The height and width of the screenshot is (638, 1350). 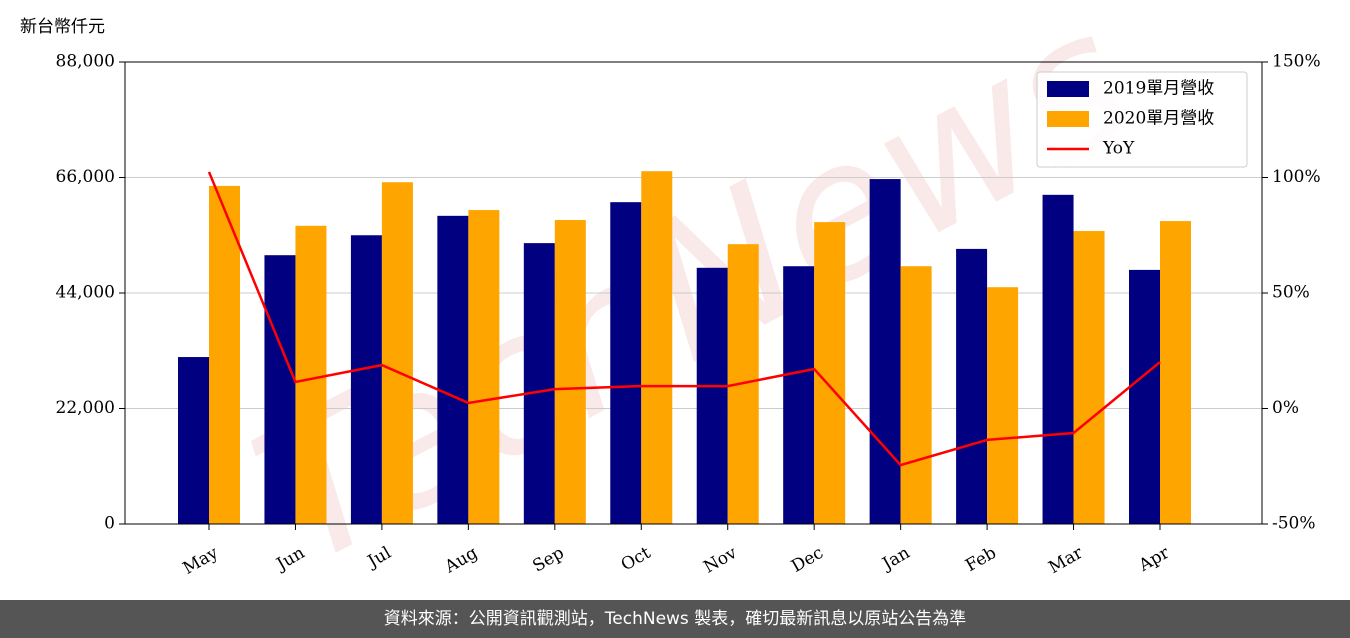 What do you see at coordinates (1285, 408) in the screenshot?
I see `y2-tick-label: 0%` at bounding box center [1285, 408].